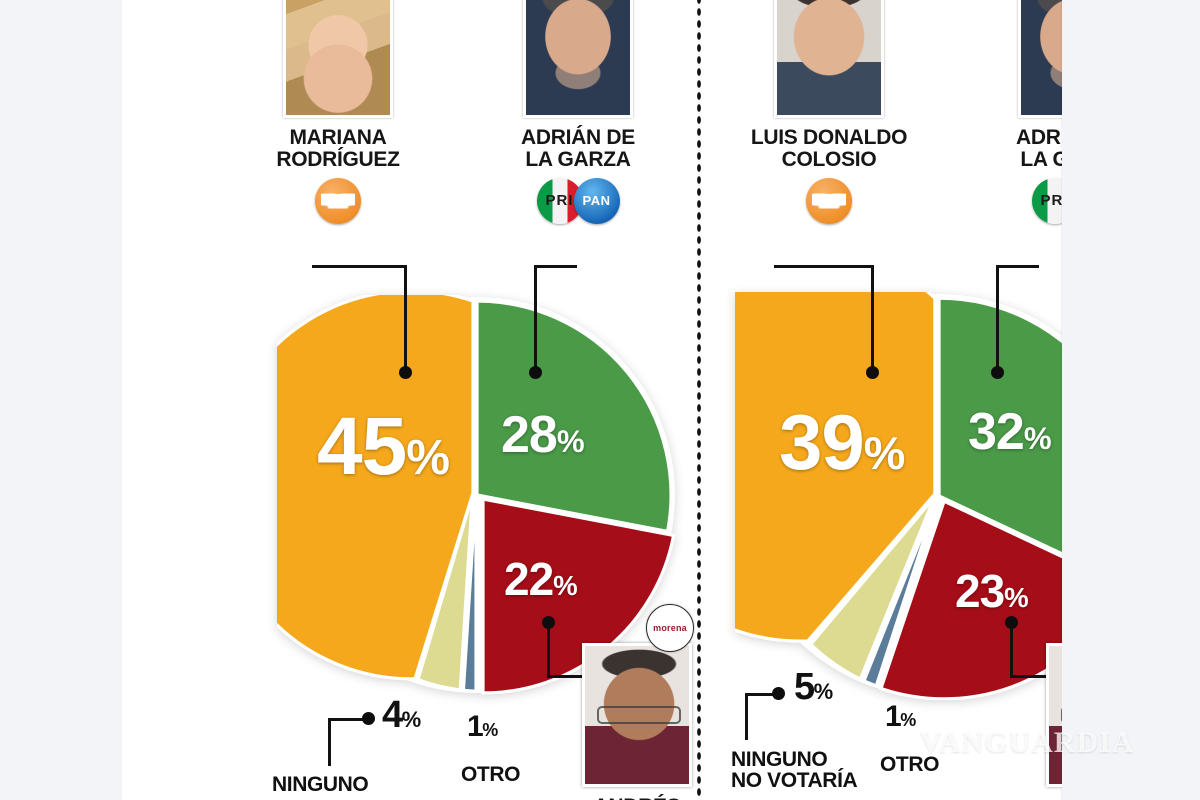  What do you see at coordinates (762, 694) in the screenshot?
I see `leader-line-h-ninguno-right` at bounding box center [762, 694].